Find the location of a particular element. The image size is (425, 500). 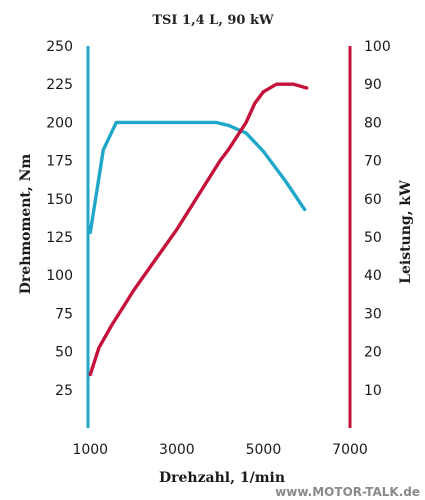

left-axis-ticks: 25 50 75 100 125 150 175 200 225 250 is located at coordinates (59, 219).